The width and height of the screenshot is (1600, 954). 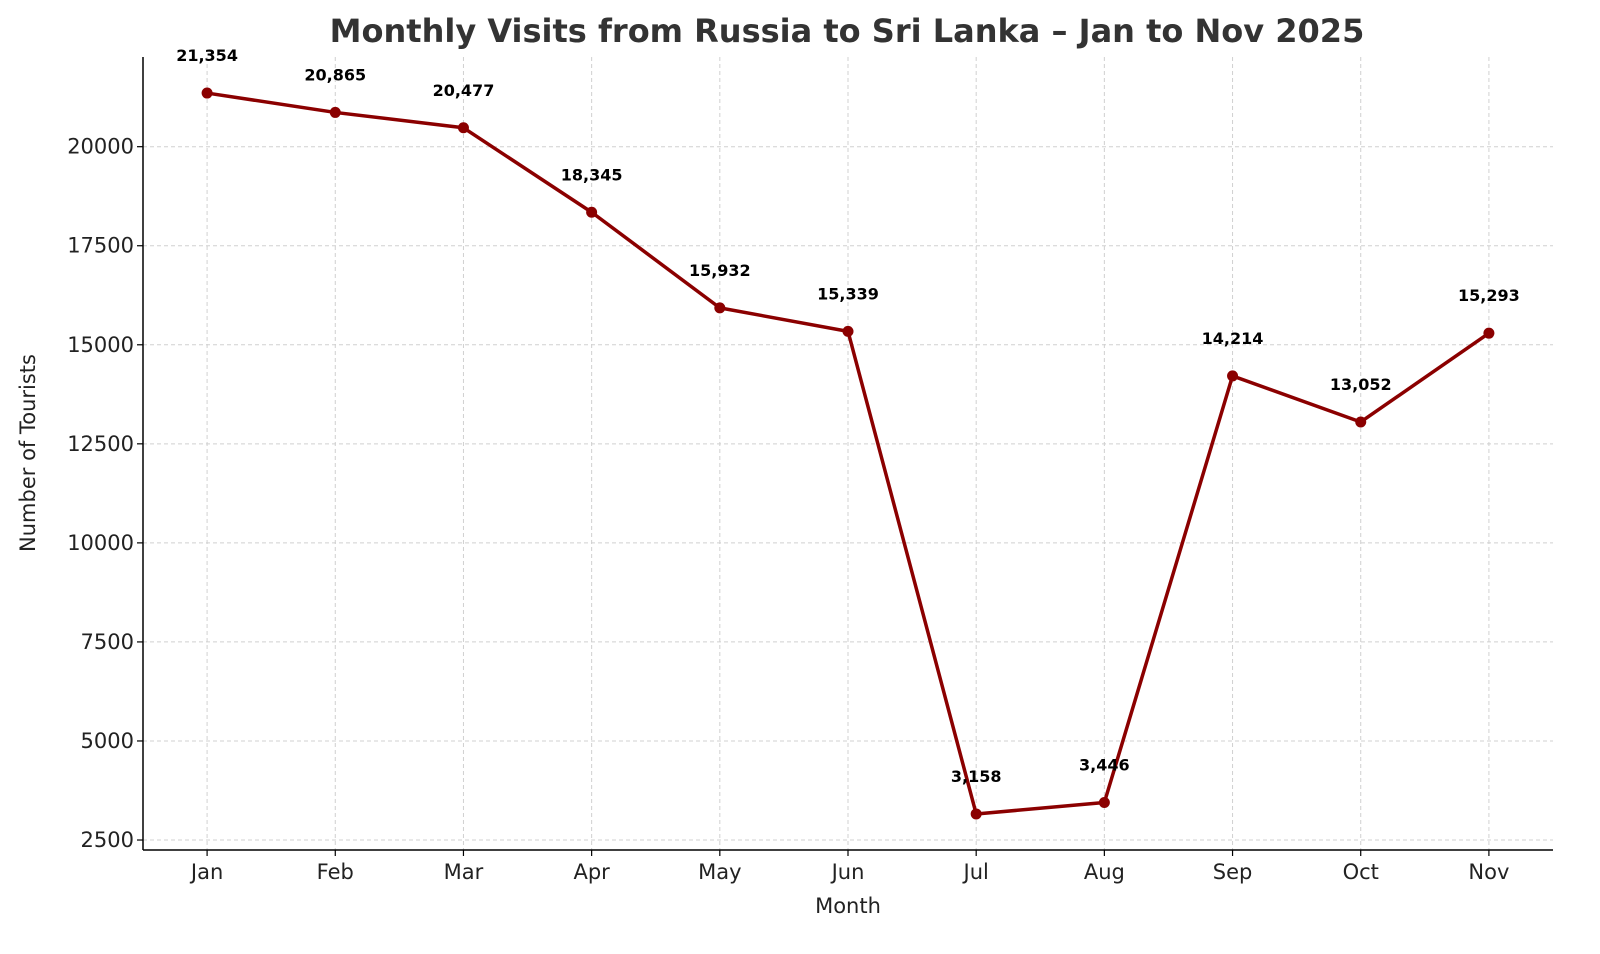 I want to click on y-tick-label: 15000, so click(x=100, y=345).